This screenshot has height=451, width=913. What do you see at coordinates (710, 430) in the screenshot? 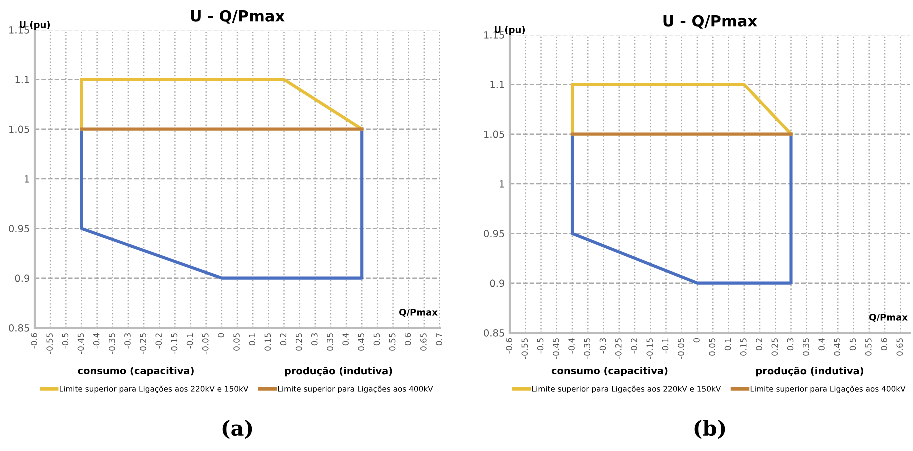
I see `text: (b)` at bounding box center [710, 430].